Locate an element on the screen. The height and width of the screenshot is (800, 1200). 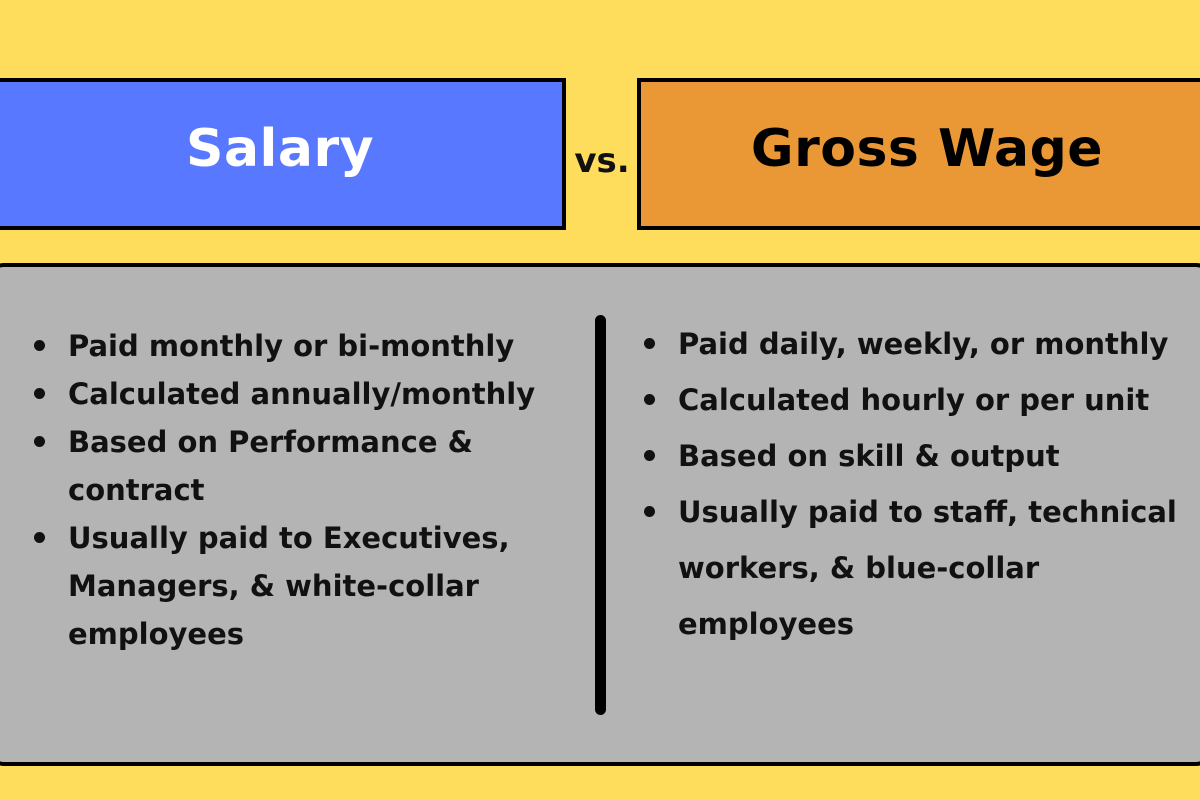
vs-label: vs. is located at coordinates (602, 161).